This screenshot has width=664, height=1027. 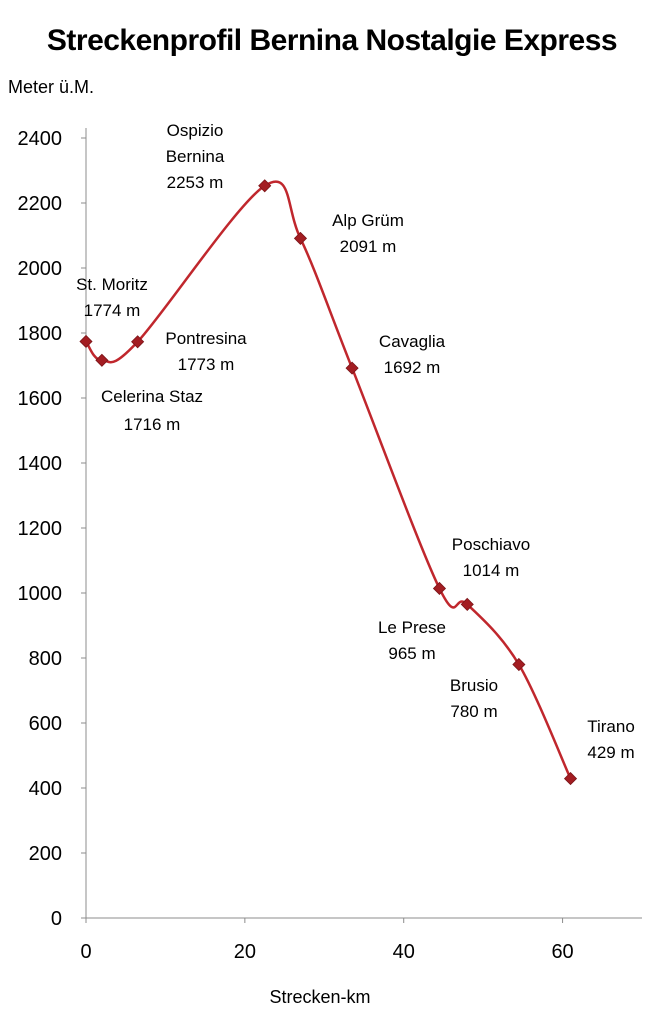 What do you see at coordinates (112, 310) in the screenshot?
I see `station-elevation-label: 1774 m` at bounding box center [112, 310].